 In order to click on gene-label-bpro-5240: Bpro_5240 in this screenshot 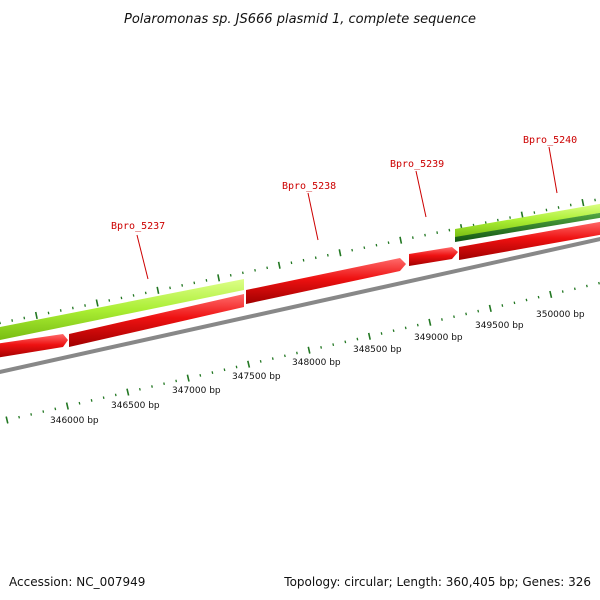, I will do `click(550, 140)`.